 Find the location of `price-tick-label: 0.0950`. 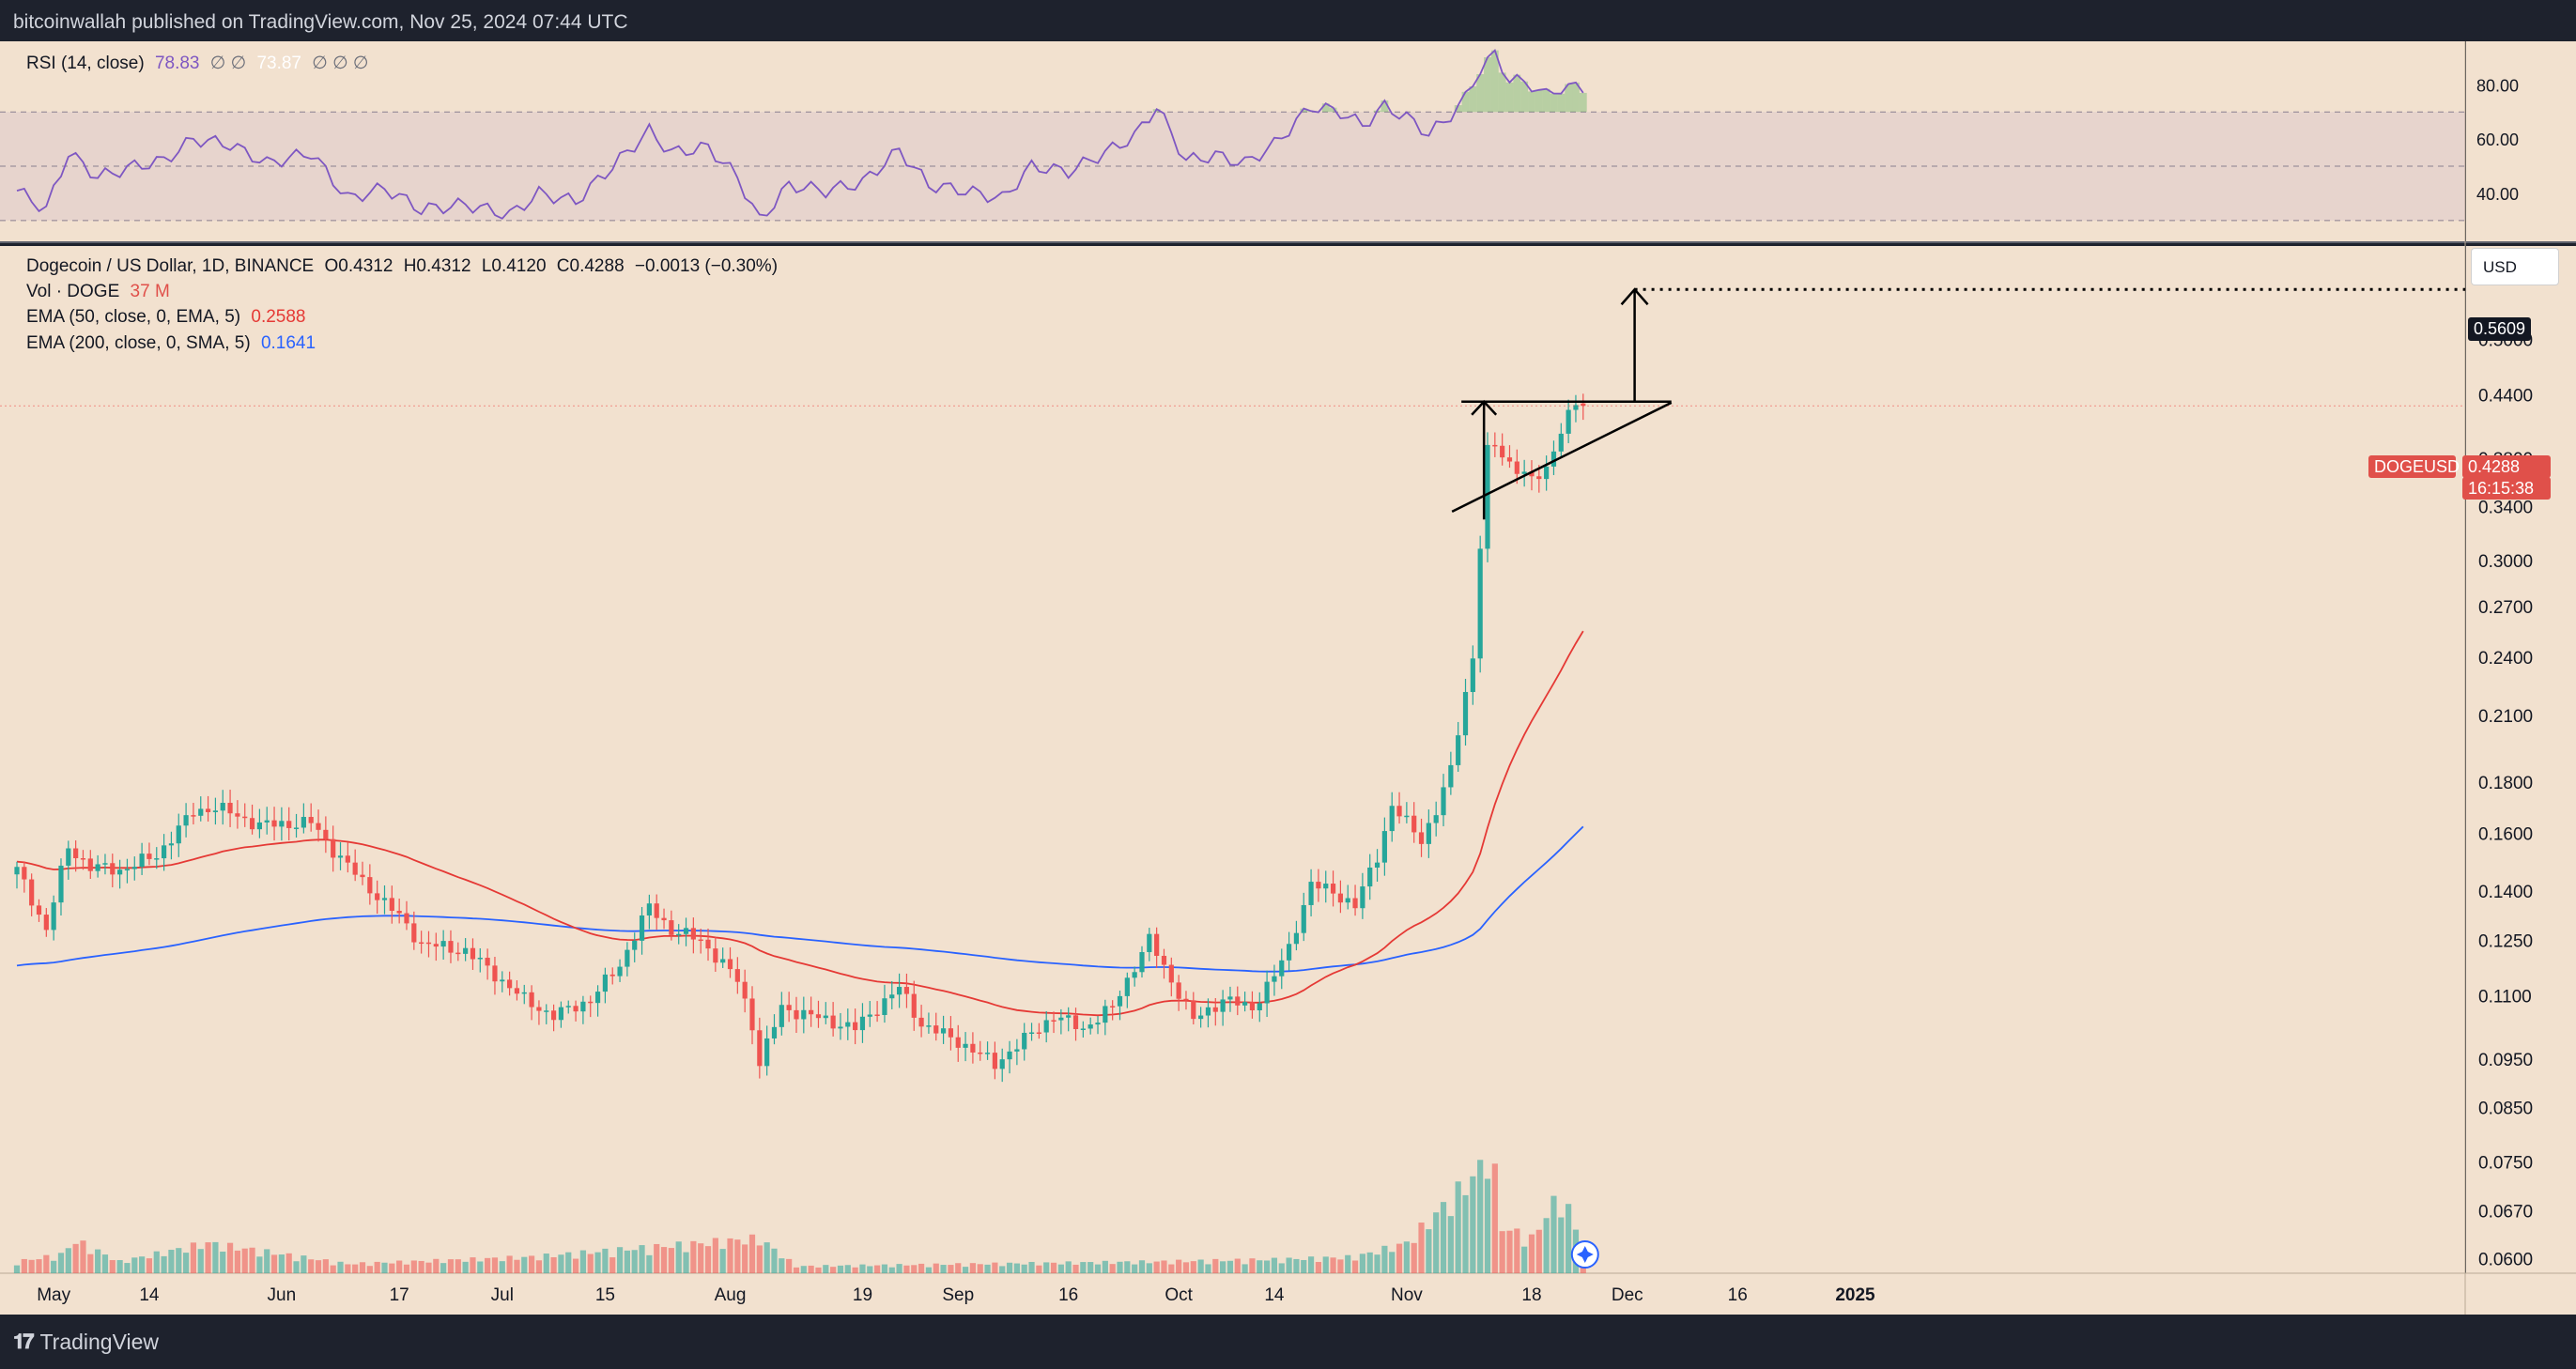

price-tick-label: 0.0950 is located at coordinates (2505, 1060).